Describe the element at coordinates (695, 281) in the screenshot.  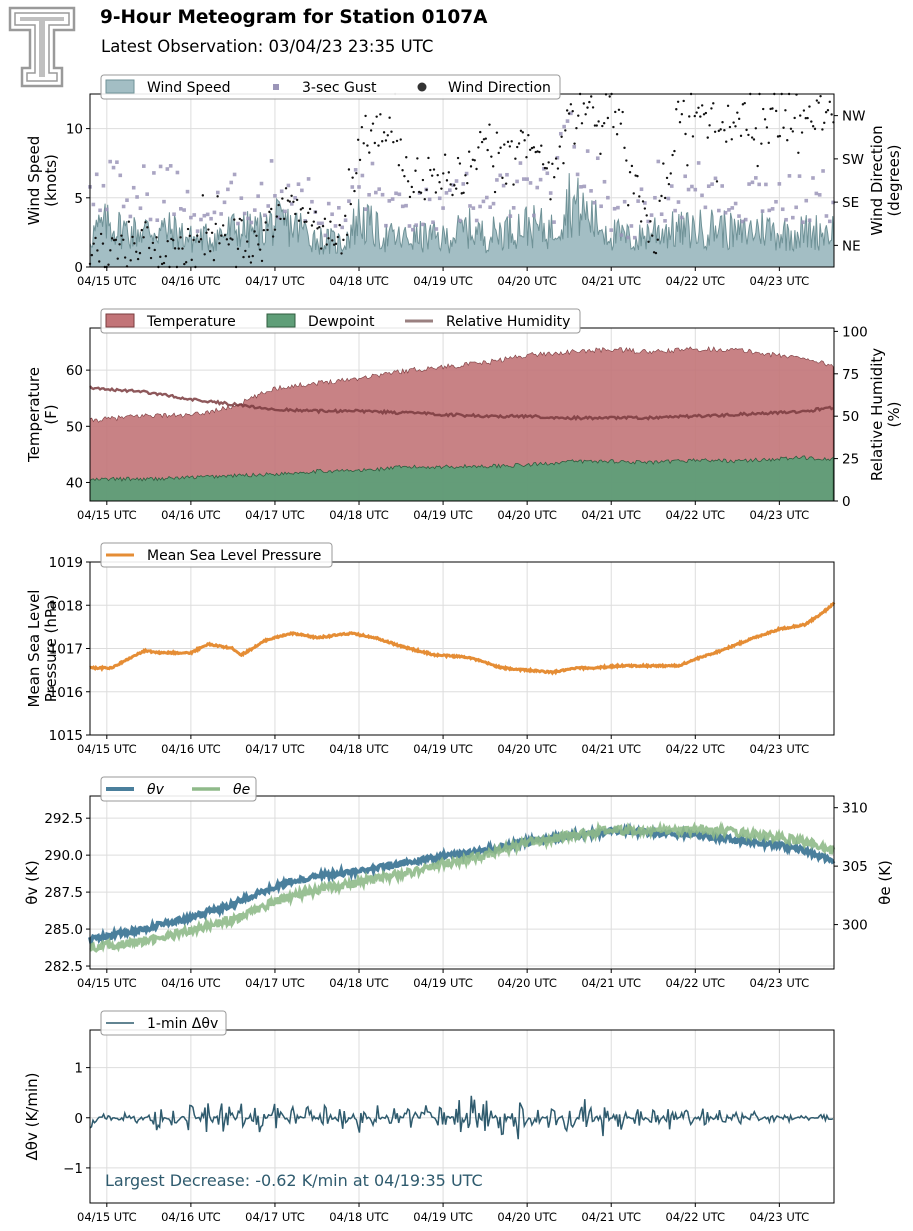
I see `wind-x-tick-label: 04/22 UTC` at that location.